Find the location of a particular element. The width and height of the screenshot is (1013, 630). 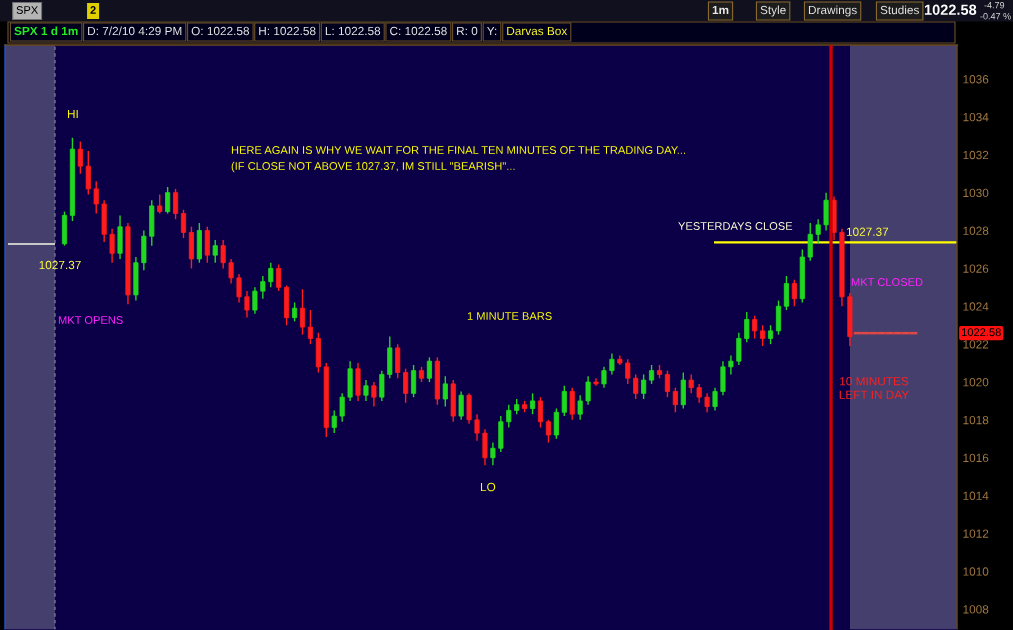

y-tick-label: 1028 is located at coordinates (976, 230).